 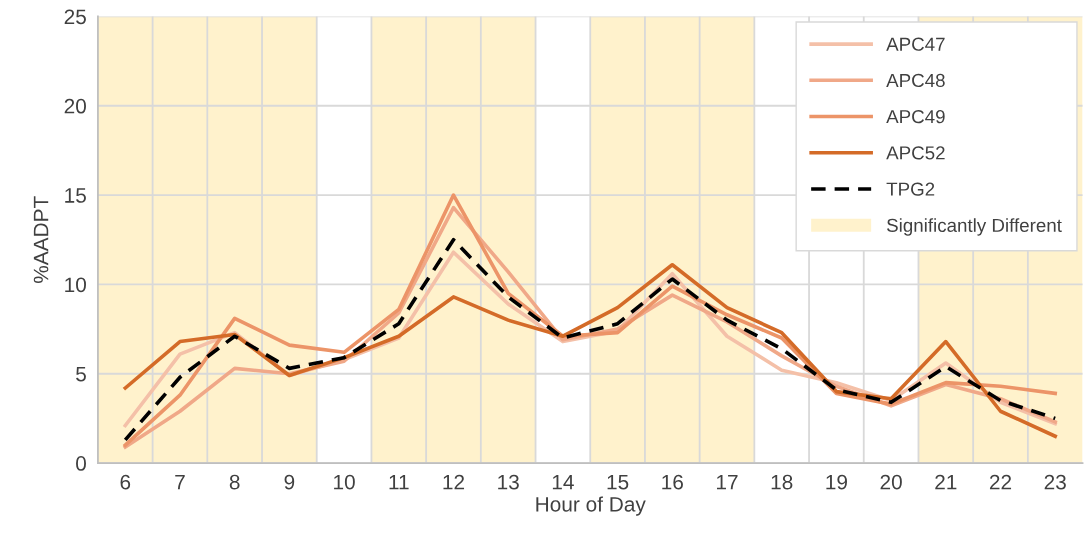 What do you see at coordinates (454, 482) in the screenshot?
I see `x-tick-label: 12` at bounding box center [454, 482].